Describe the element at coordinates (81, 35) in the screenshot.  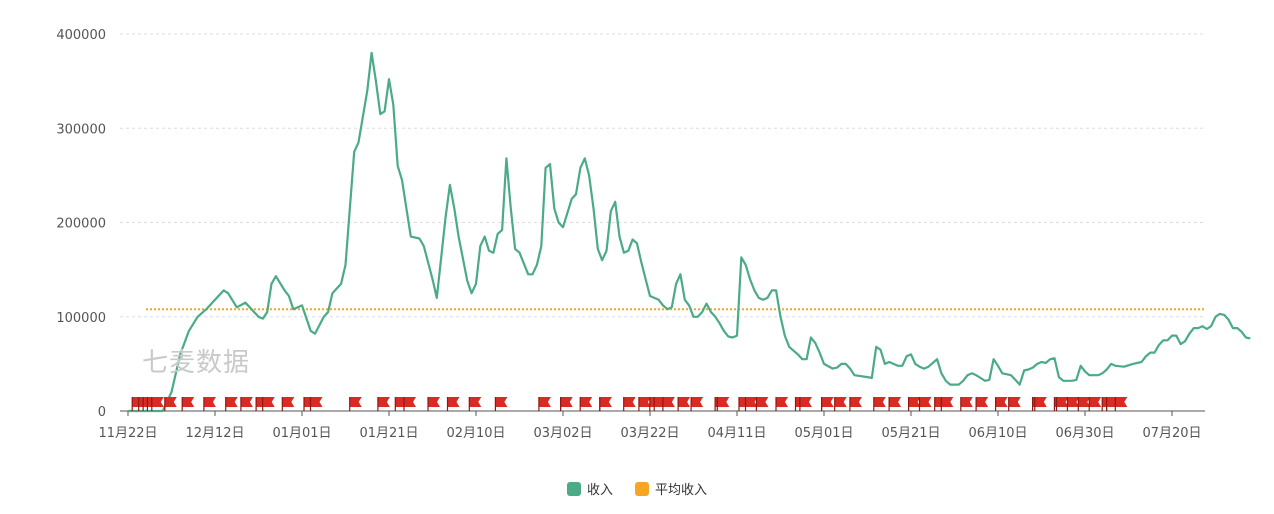
I see `y-tick-label: 400000` at that location.